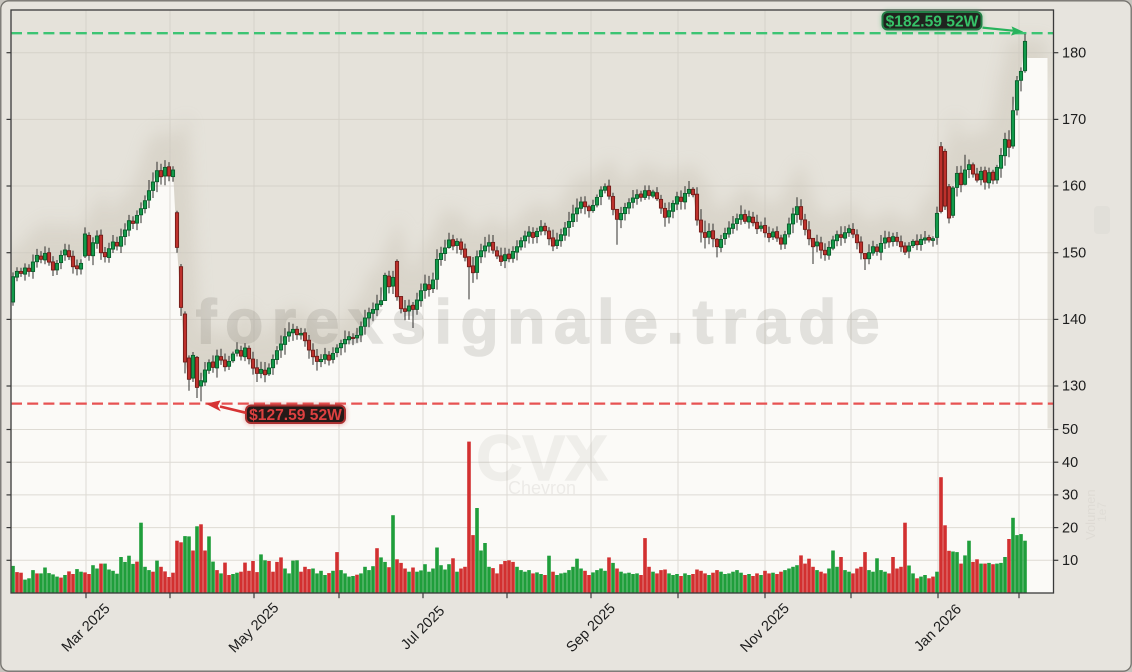 The image size is (1132, 672). What do you see at coordinates (1074, 253) in the screenshot?
I see `svg-text: 150` at bounding box center [1074, 253].